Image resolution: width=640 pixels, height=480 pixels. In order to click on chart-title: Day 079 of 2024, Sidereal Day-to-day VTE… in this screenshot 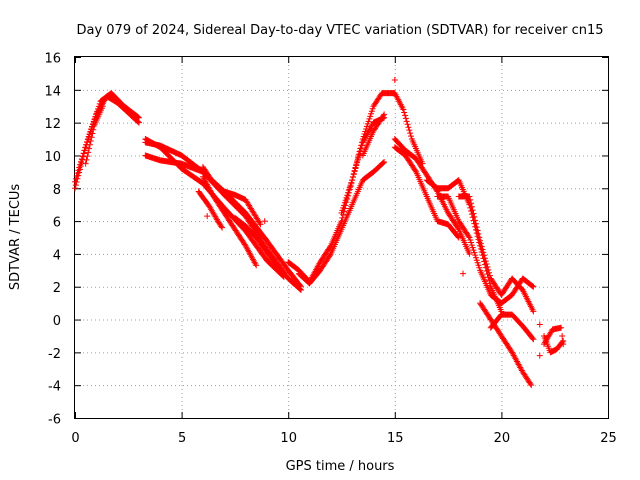, I will do `click(339, 30)`.